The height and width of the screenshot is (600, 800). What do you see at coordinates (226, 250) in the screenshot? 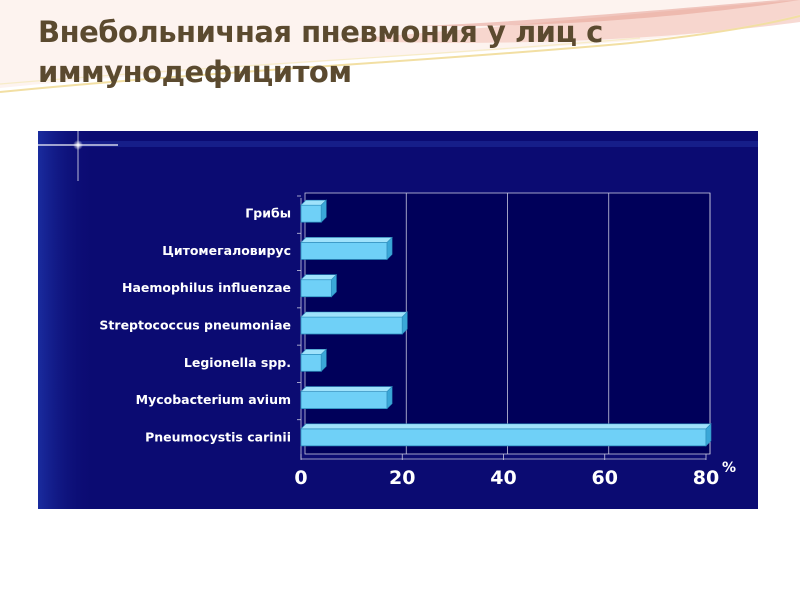
I see `category-label: Цитомегаловирус` at bounding box center [226, 250].